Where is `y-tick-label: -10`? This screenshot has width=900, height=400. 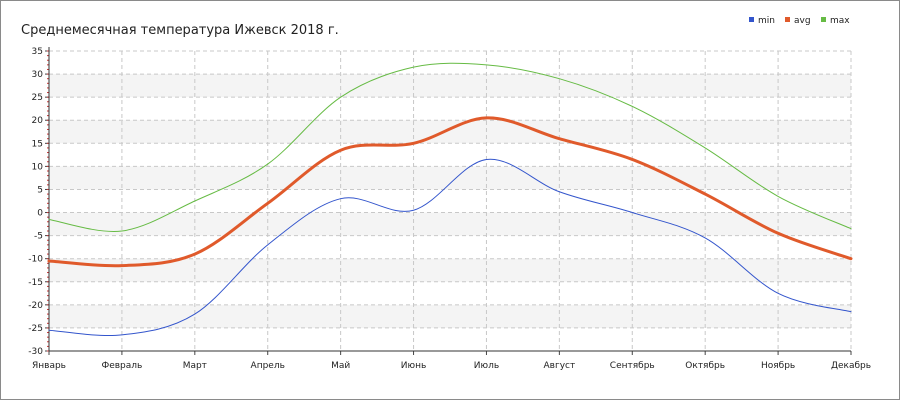 y-tick-label: -10 is located at coordinates (35, 260).